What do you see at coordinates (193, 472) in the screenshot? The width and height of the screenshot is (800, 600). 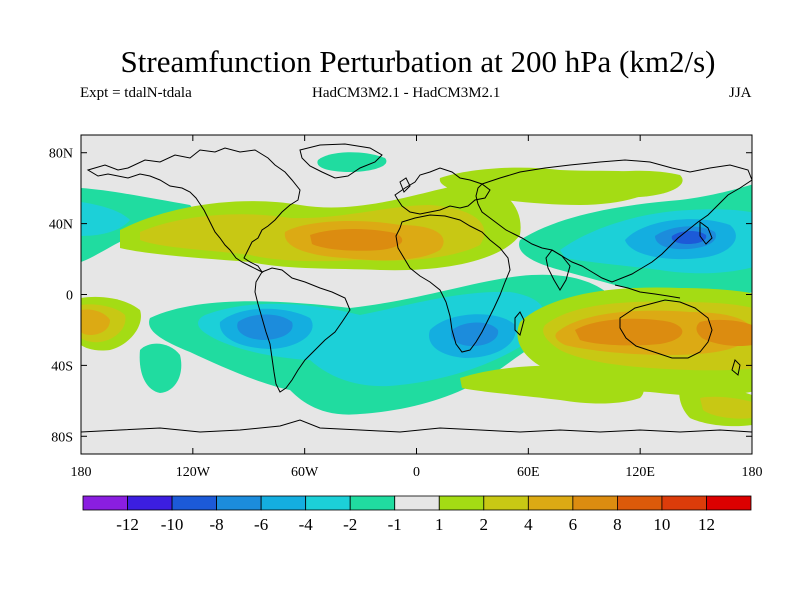 I see `lon-label: 120W` at bounding box center [193, 472].